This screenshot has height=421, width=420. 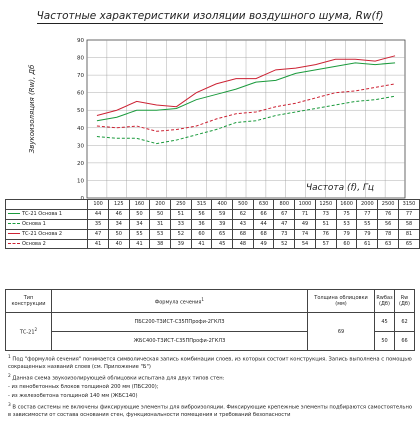 What do you see at coordinates (367, 244) in the screenshot?
I see `data-value: 61` at bounding box center [367, 244].